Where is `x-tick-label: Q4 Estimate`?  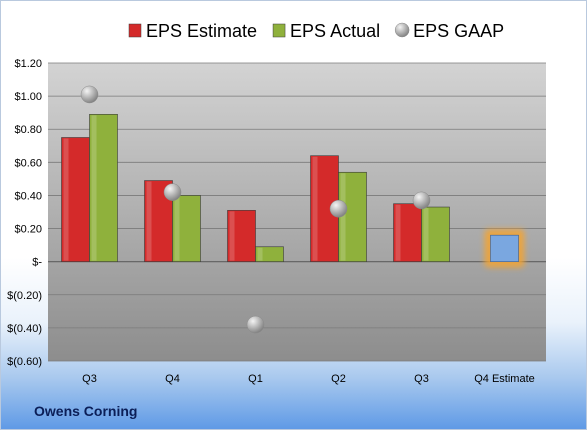
x-tick-label: Q4 Estimate is located at coordinates (504, 379).